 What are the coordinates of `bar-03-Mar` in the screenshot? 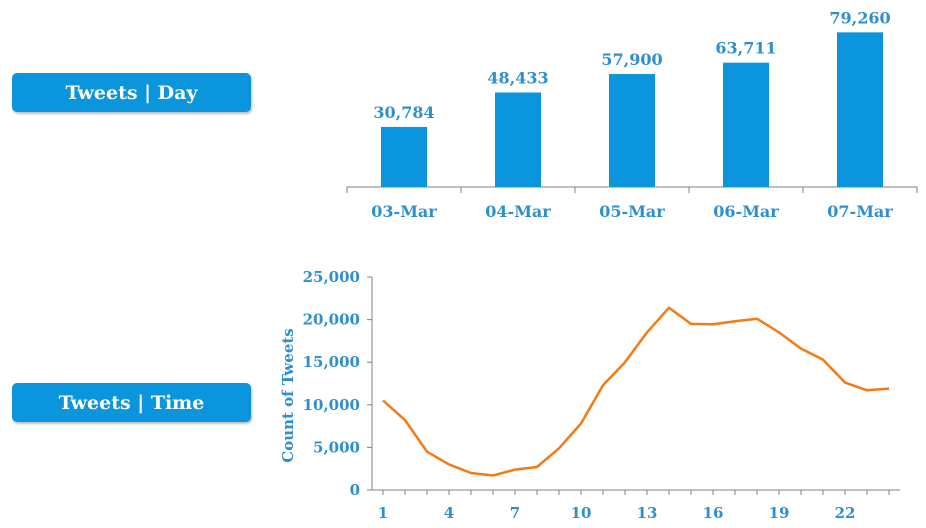 It's located at (404, 156).